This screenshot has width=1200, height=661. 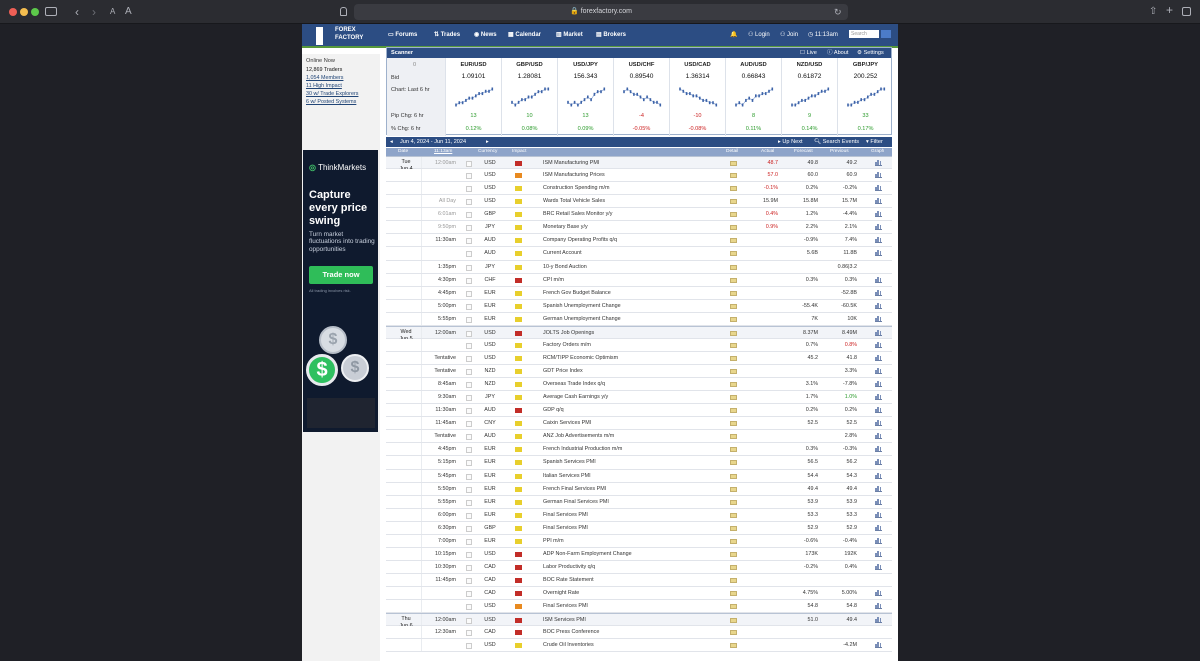 I want to click on calendar-row: 9:50pm JPY Monetary Base y/y 0.9% 2.2% 2.1%, so click(x=639, y=228).